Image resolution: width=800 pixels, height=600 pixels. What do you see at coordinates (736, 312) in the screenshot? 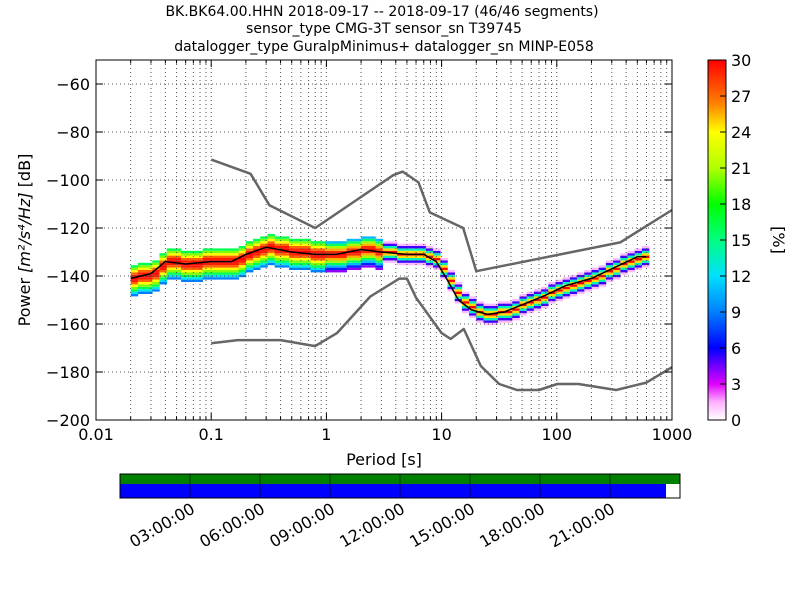
I see `colorbar-tick-label: 9` at bounding box center [736, 312].